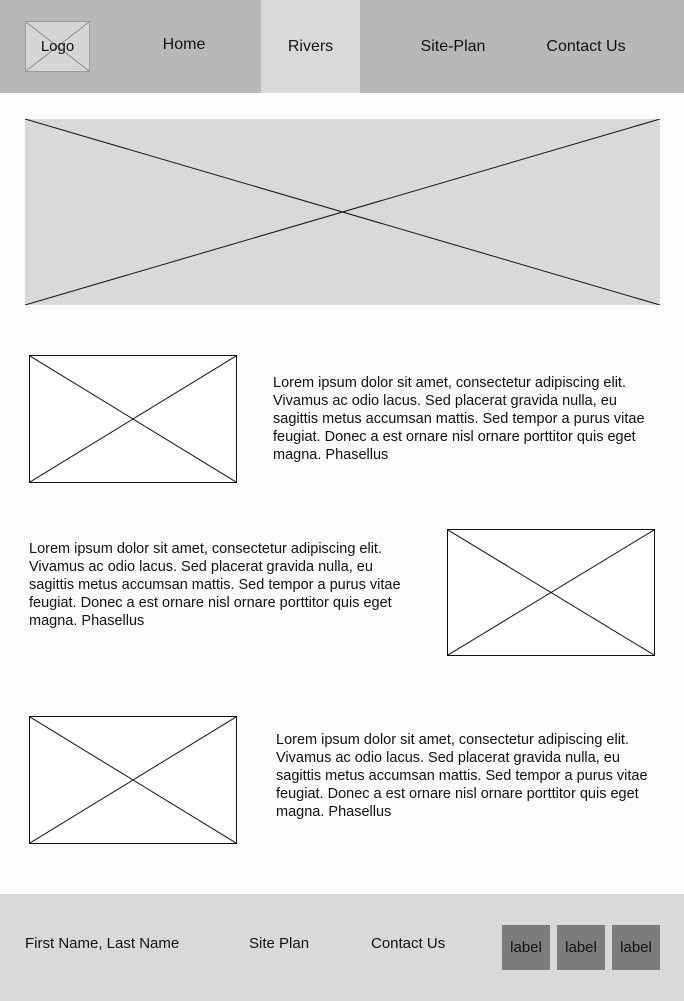 The image size is (684, 1001). I want to click on footer-name: First Name, Last Name, so click(102, 943).